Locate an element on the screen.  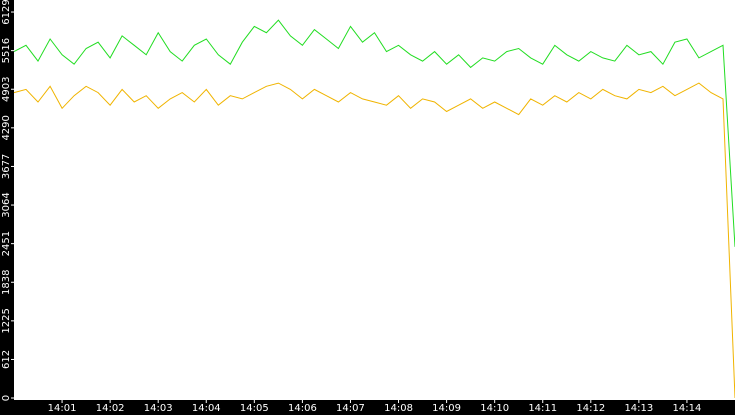
x-axis-band is located at coordinates (367, 407).